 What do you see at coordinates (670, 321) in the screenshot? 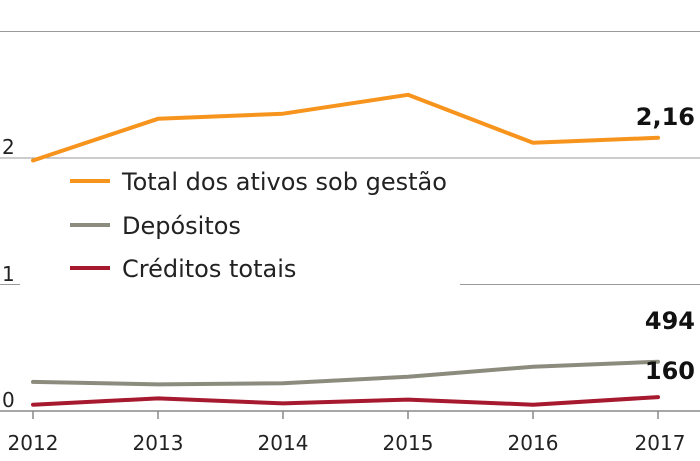
I see `data-label-depositos-2017: 494` at bounding box center [670, 321].